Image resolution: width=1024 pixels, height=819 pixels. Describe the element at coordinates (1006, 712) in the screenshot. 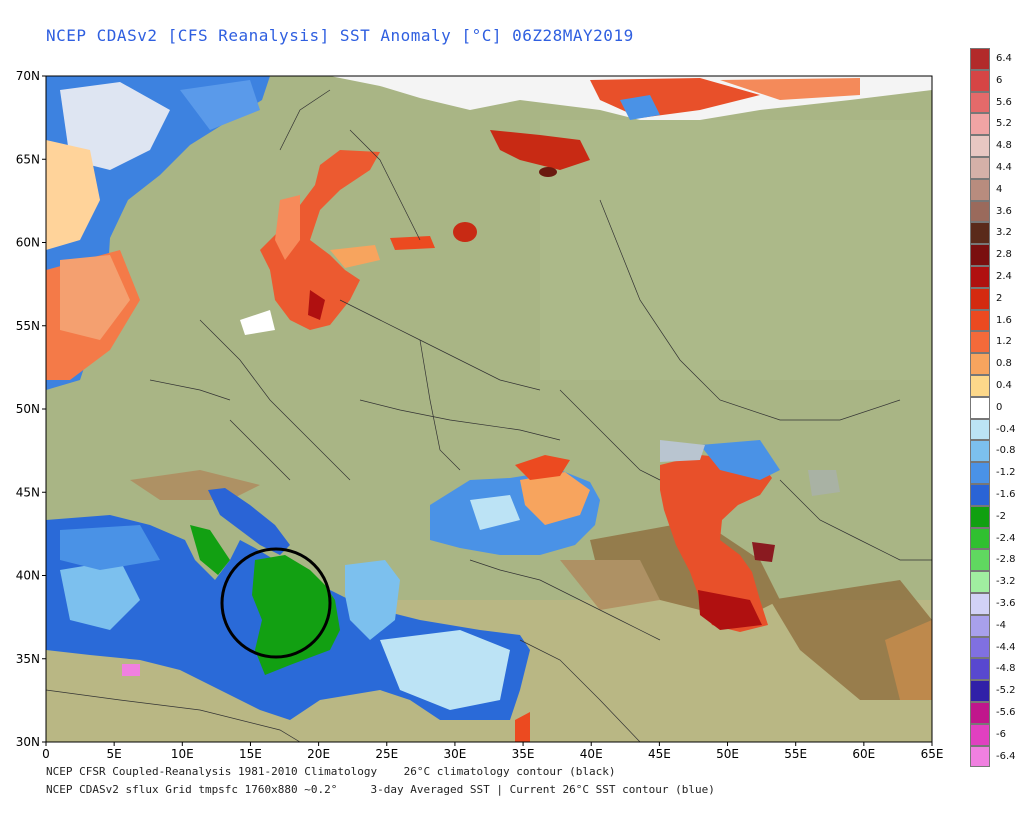

I see `colorbar-label: -5.6` at that location.